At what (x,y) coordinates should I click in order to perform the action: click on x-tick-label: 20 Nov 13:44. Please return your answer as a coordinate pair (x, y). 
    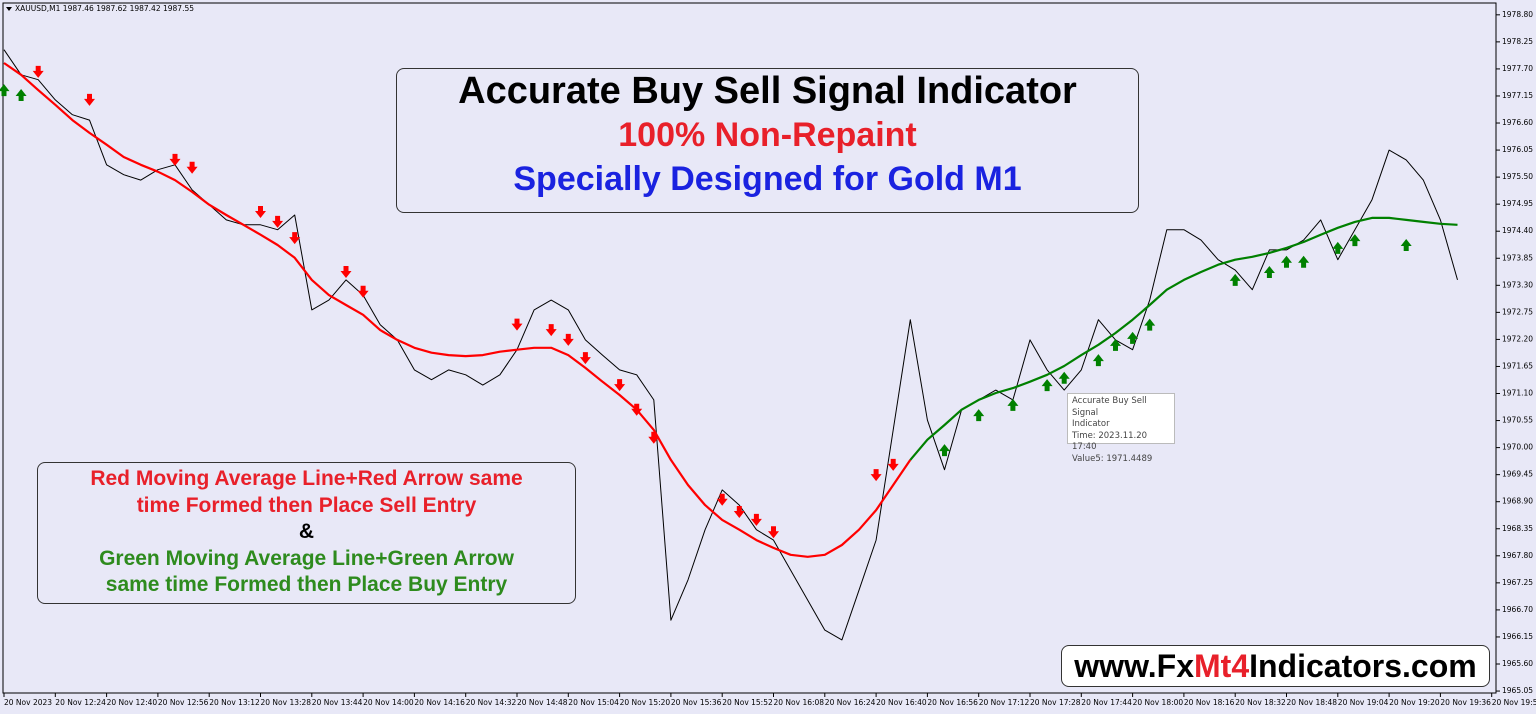
    Looking at the image, I should click on (337, 702).